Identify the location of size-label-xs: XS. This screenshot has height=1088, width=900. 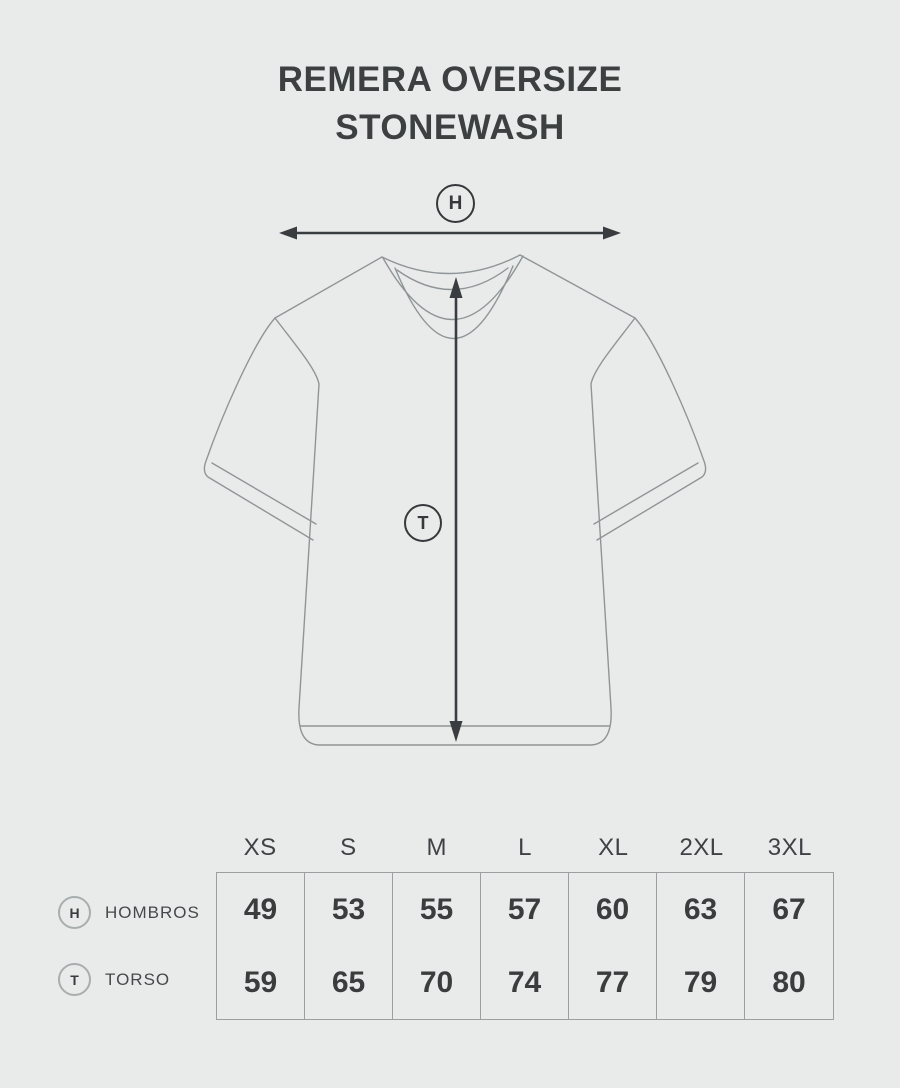
(260, 847).